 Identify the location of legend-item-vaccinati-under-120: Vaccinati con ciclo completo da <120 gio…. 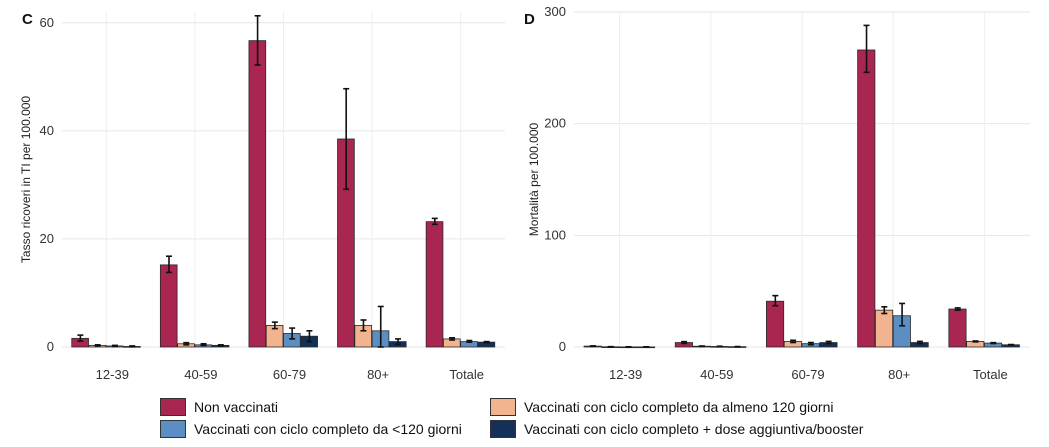
(311, 429).